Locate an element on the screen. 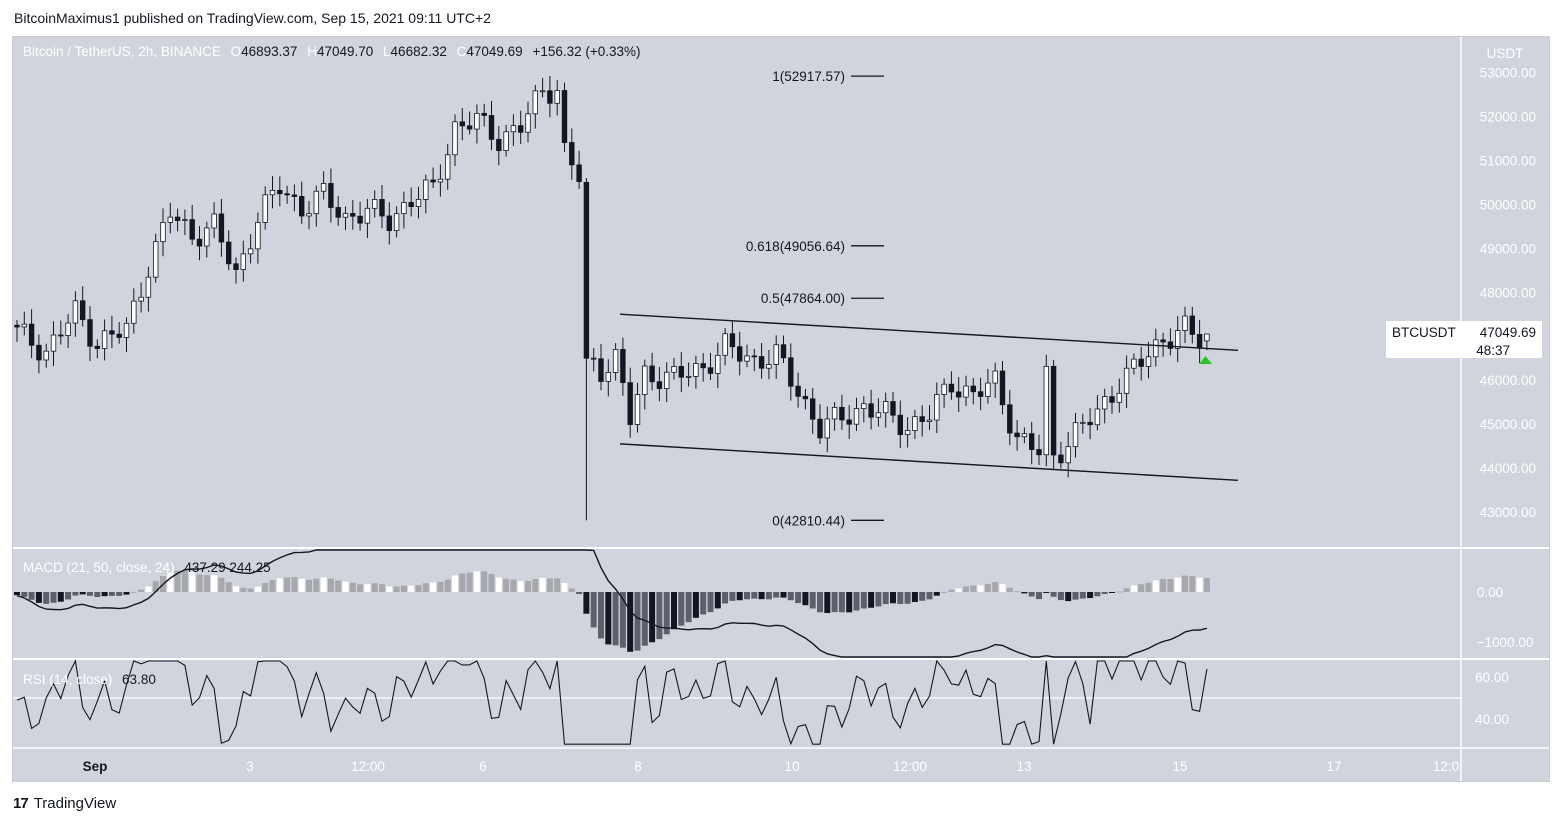  price-tick-label: 46000.00 is located at coordinates (1508, 380).